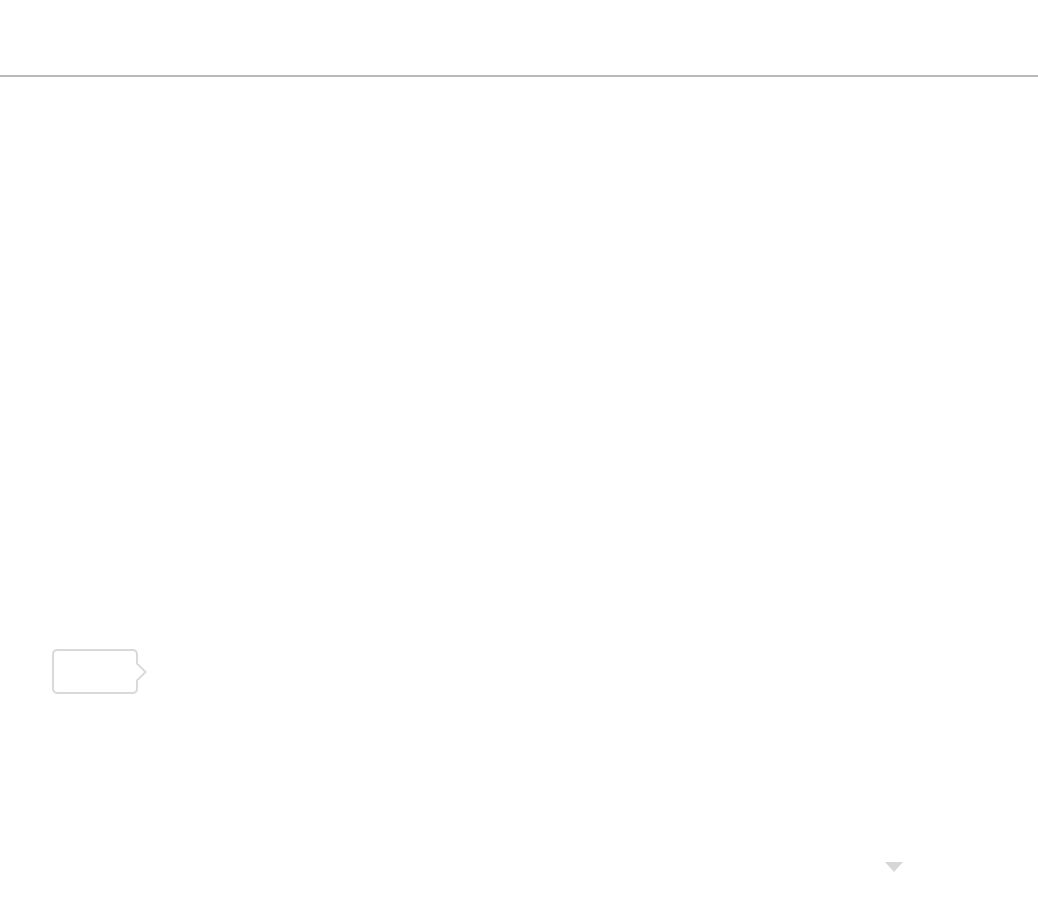 Image resolution: width=1038 pixels, height=920 pixels. I want to click on x-callout-pointer-icon, so click(894, 867).